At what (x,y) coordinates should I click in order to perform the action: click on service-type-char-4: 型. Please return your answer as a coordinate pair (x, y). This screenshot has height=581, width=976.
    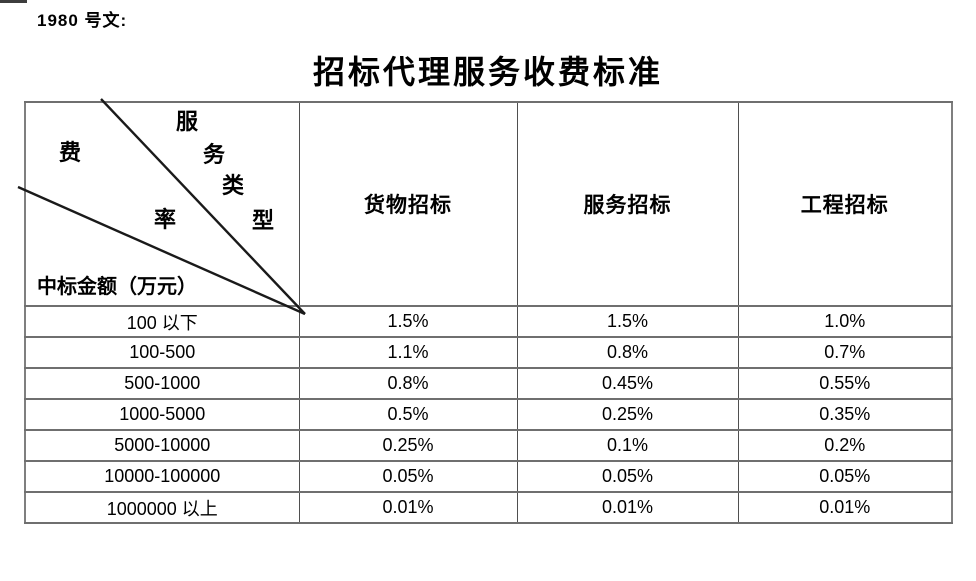
    Looking at the image, I should click on (263, 220).